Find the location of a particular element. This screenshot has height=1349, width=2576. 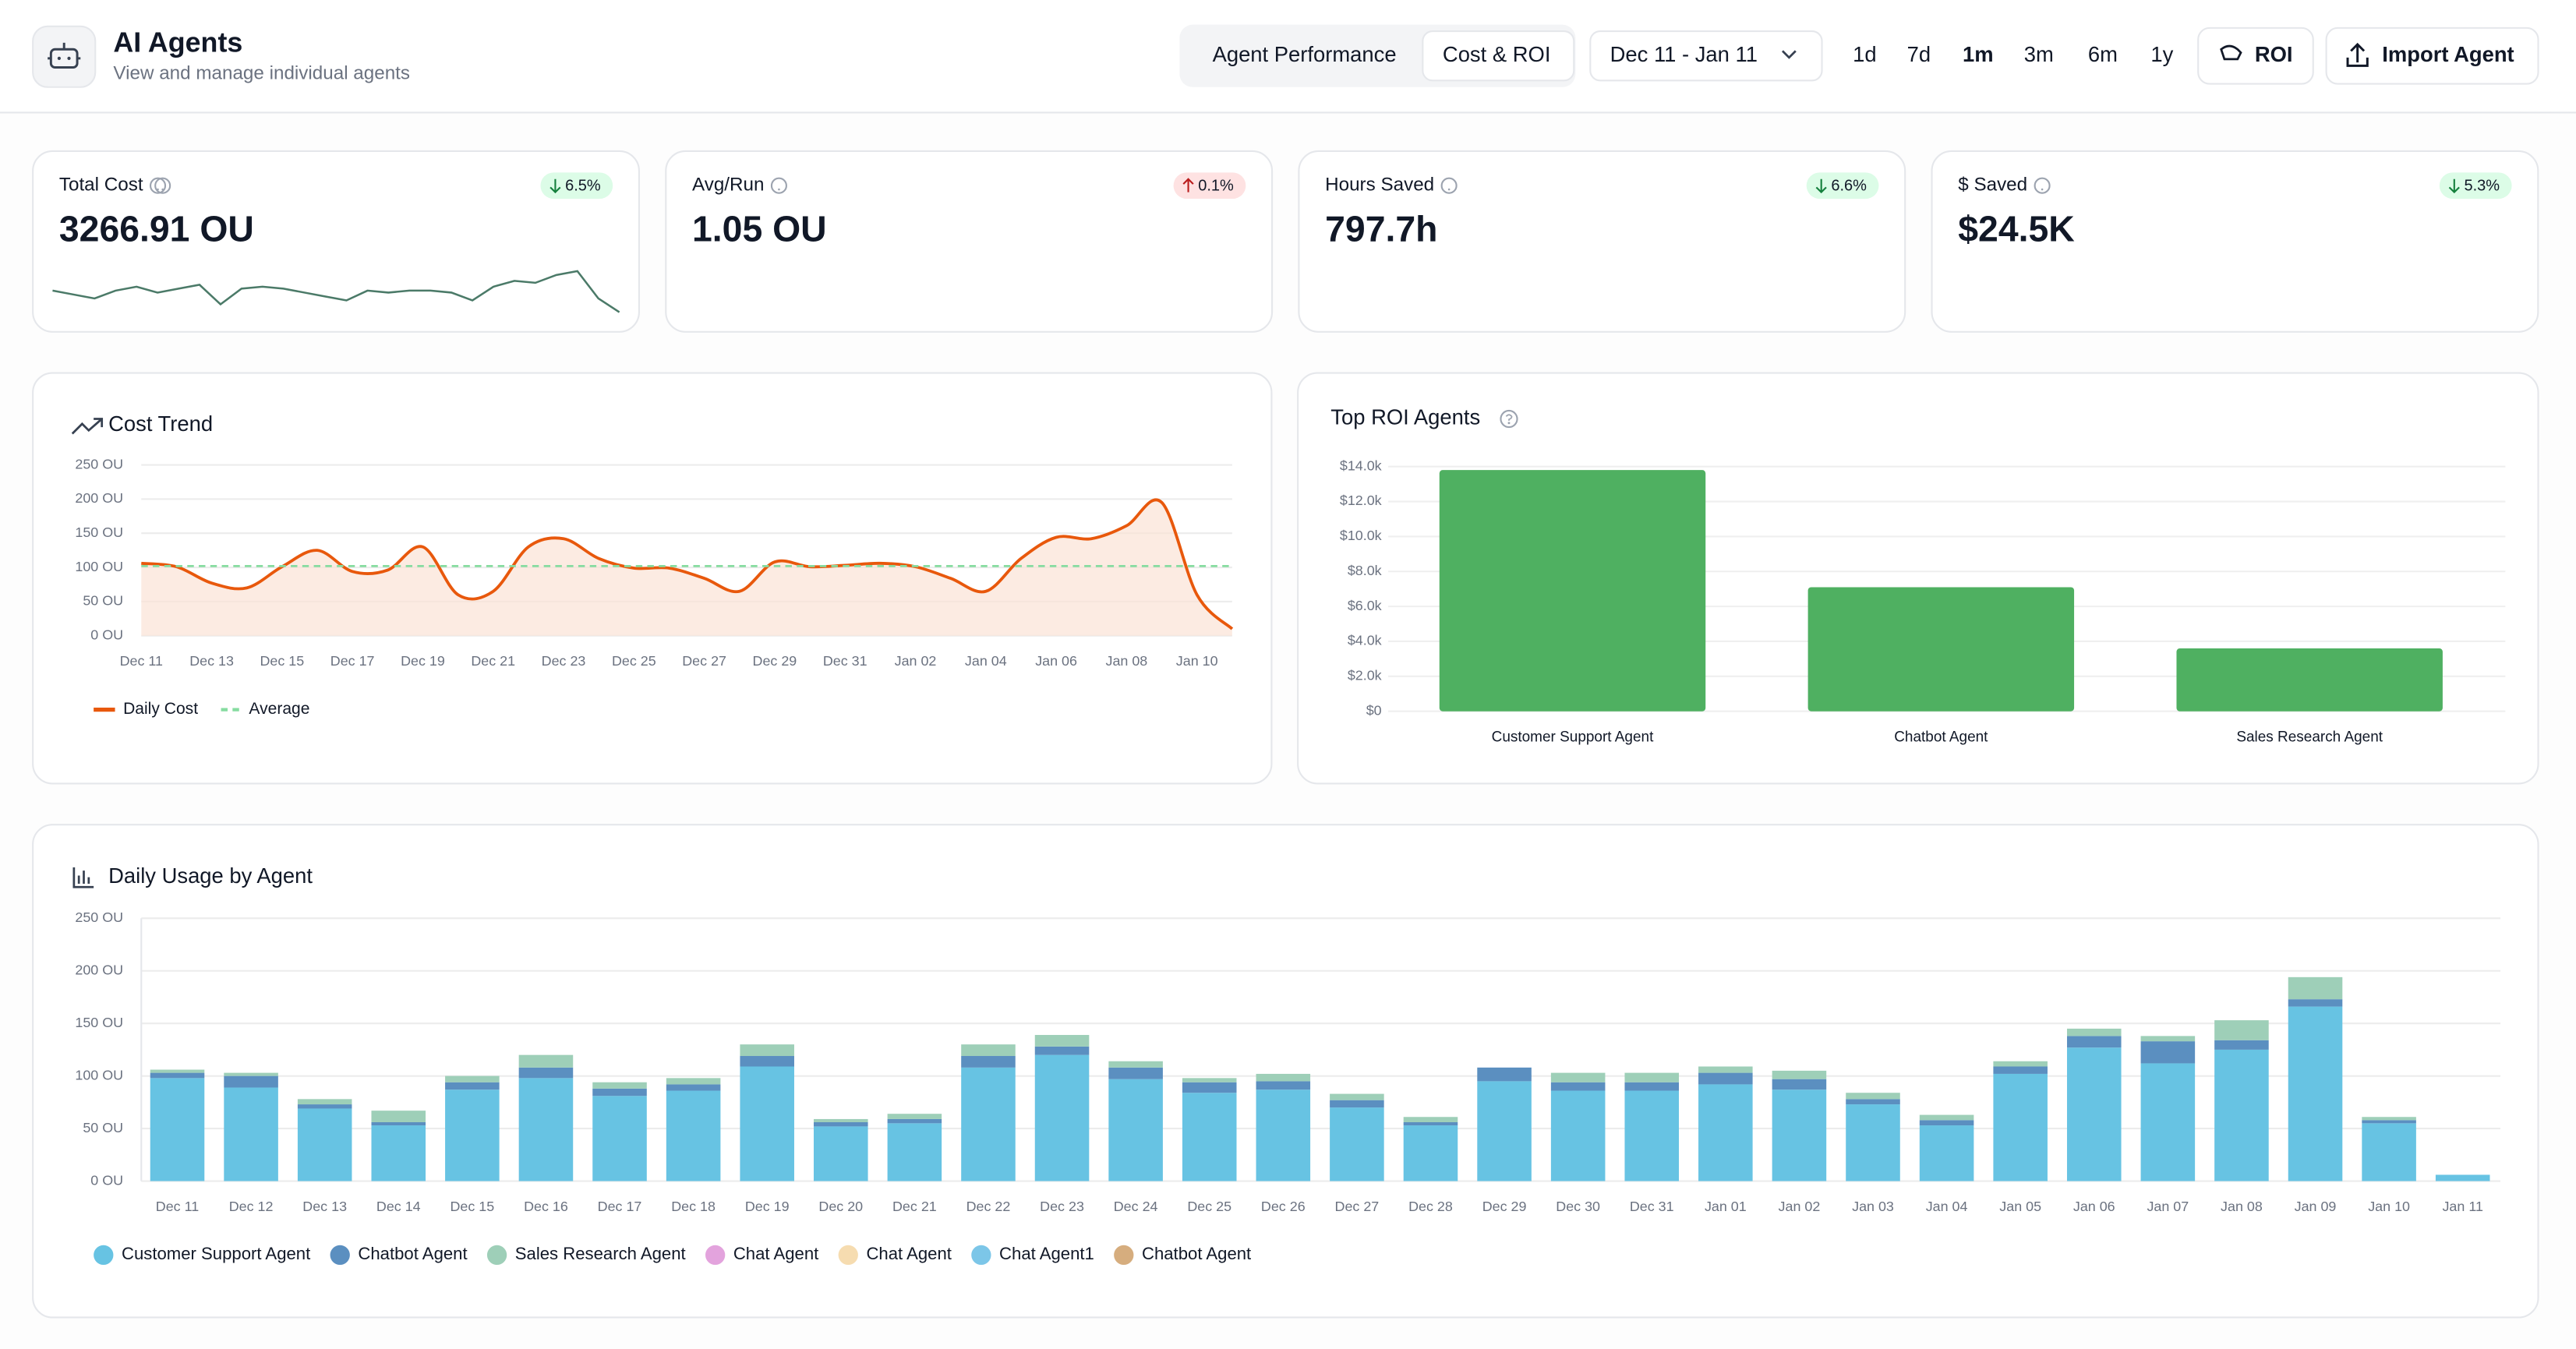

roi-icon is located at coordinates (2231, 52).